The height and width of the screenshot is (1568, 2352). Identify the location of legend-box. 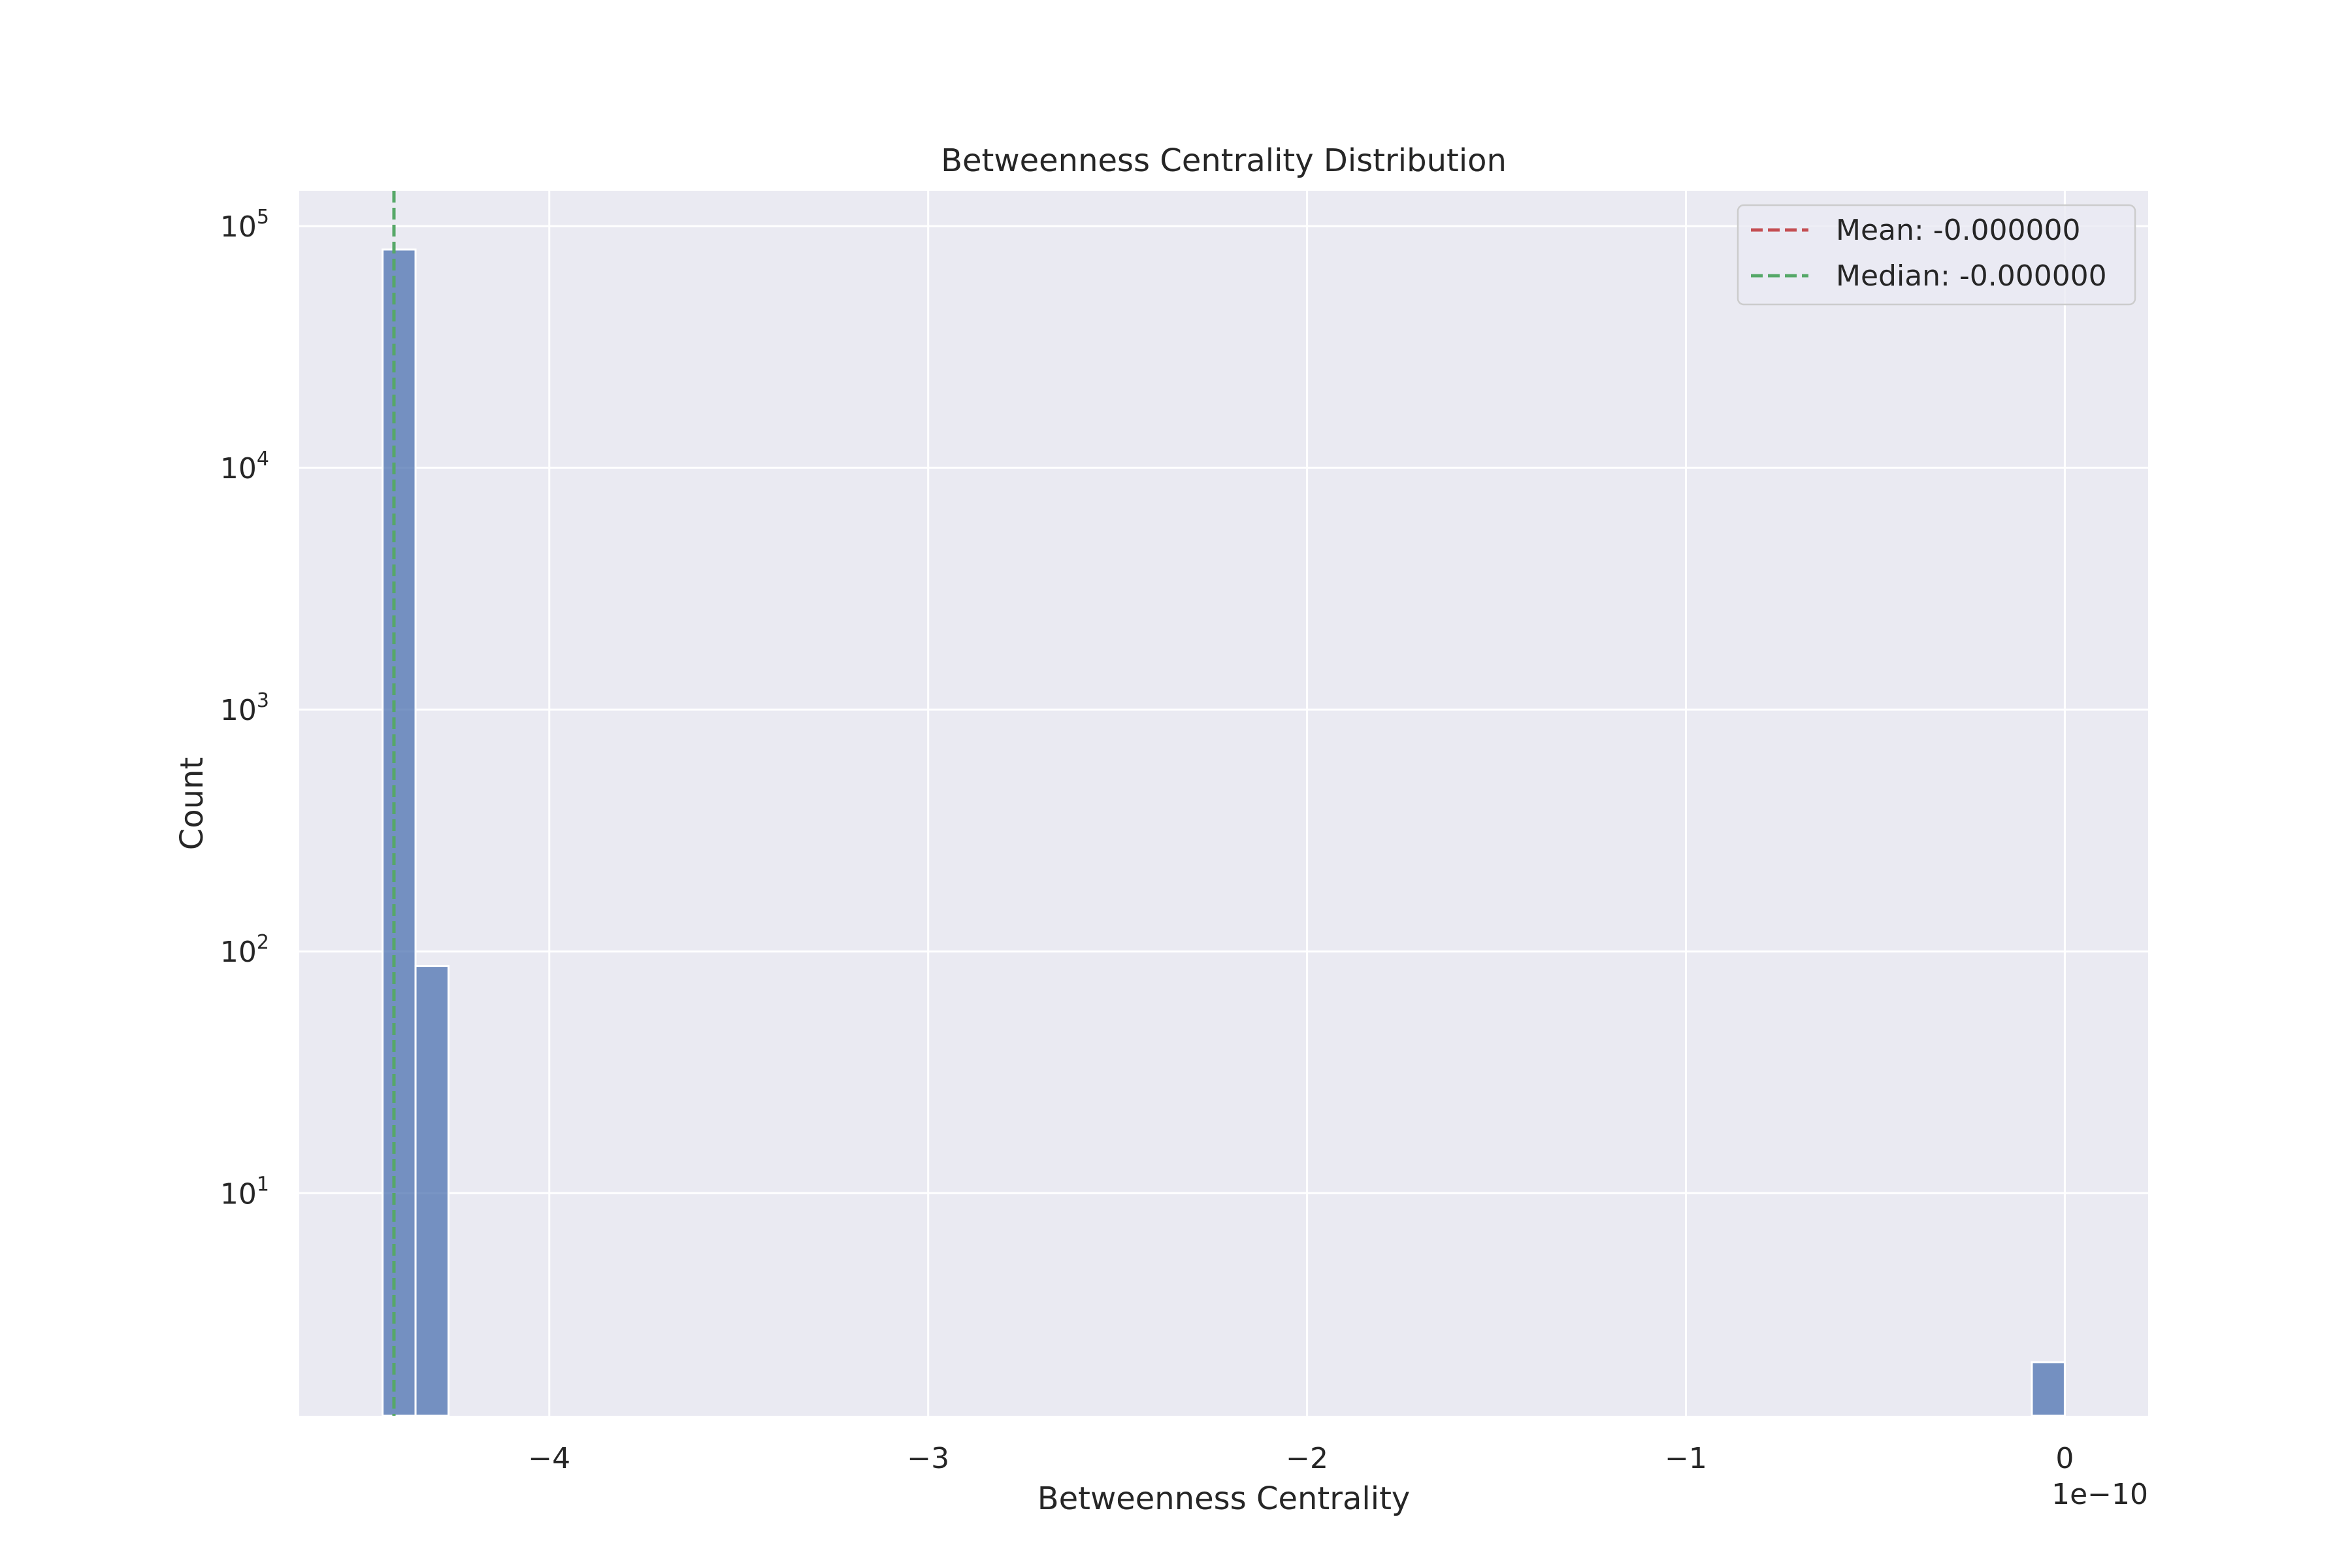
(1936, 255).